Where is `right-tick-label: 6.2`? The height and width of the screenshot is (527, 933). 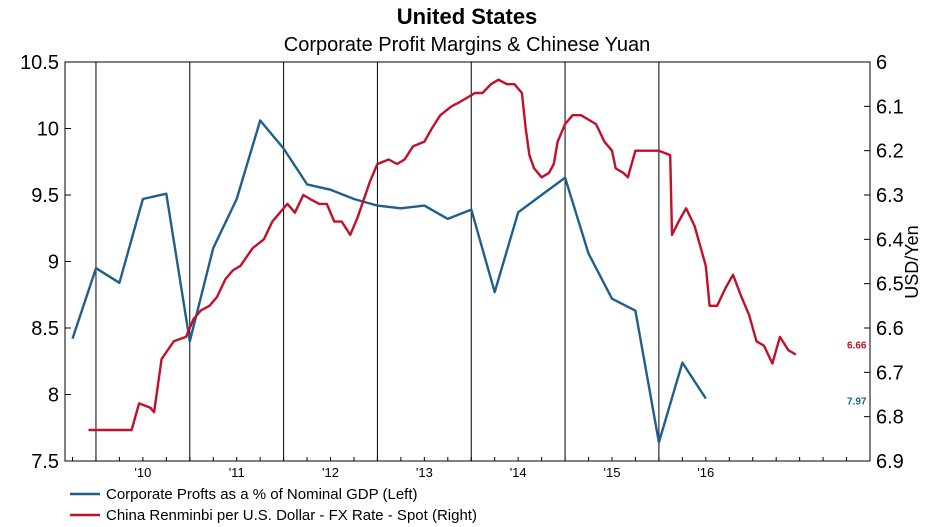
right-tick-label: 6.2 is located at coordinates (890, 152).